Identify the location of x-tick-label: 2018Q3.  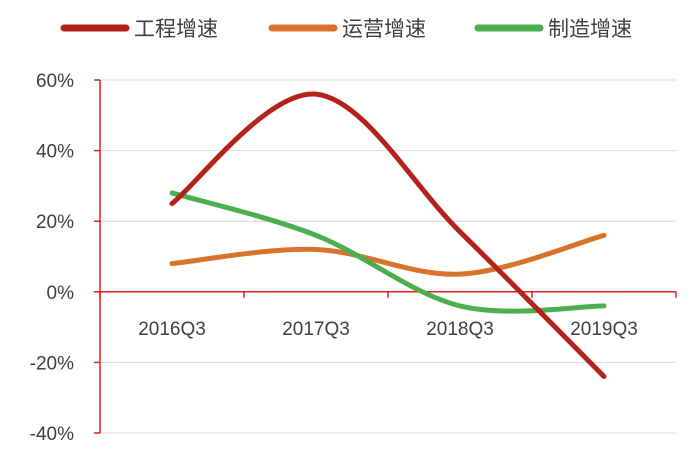
(460, 329).